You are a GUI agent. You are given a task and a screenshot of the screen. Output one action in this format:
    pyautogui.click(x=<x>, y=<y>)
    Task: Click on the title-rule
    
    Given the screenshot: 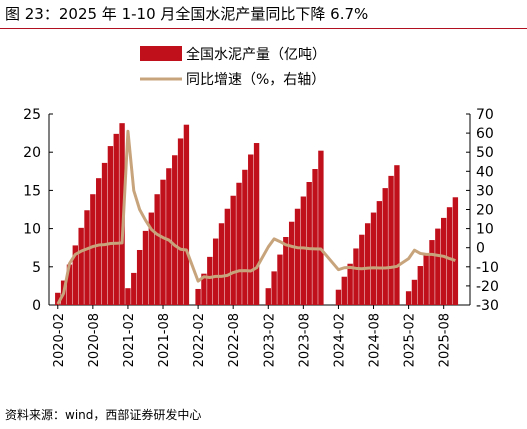 What is the action you would take?
    pyautogui.click(x=263, y=28)
    